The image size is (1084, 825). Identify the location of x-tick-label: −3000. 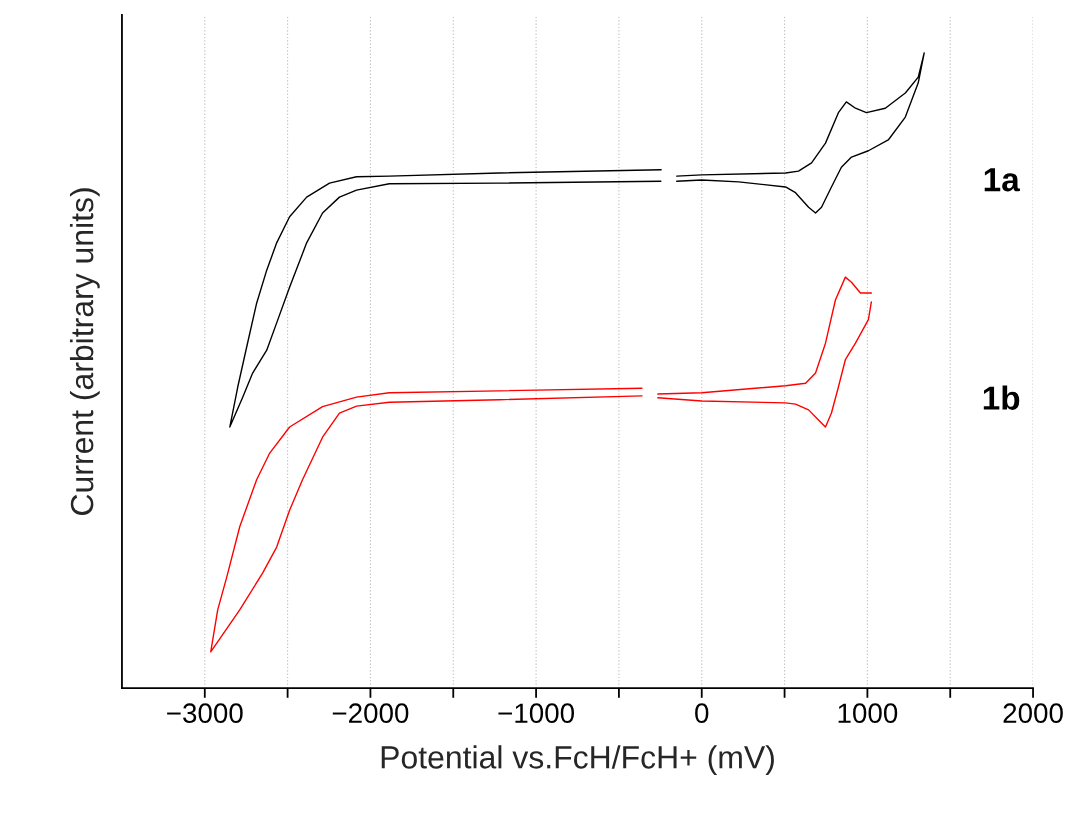
(205, 713).